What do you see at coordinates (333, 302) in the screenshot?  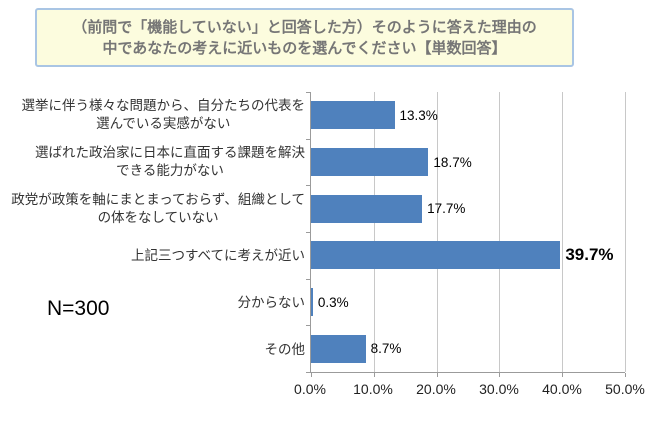 I see `bar-value-label: 0.3%` at bounding box center [333, 302].